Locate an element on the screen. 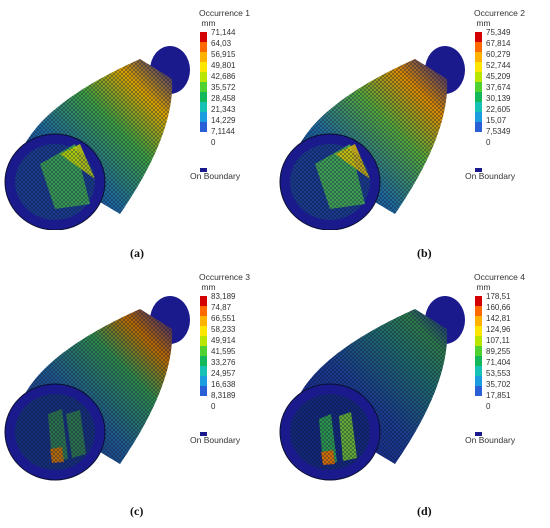 The height and width of the screenshot is (528, 550). legend-tick-label: 71,144 is located at coordinates (223, 32).